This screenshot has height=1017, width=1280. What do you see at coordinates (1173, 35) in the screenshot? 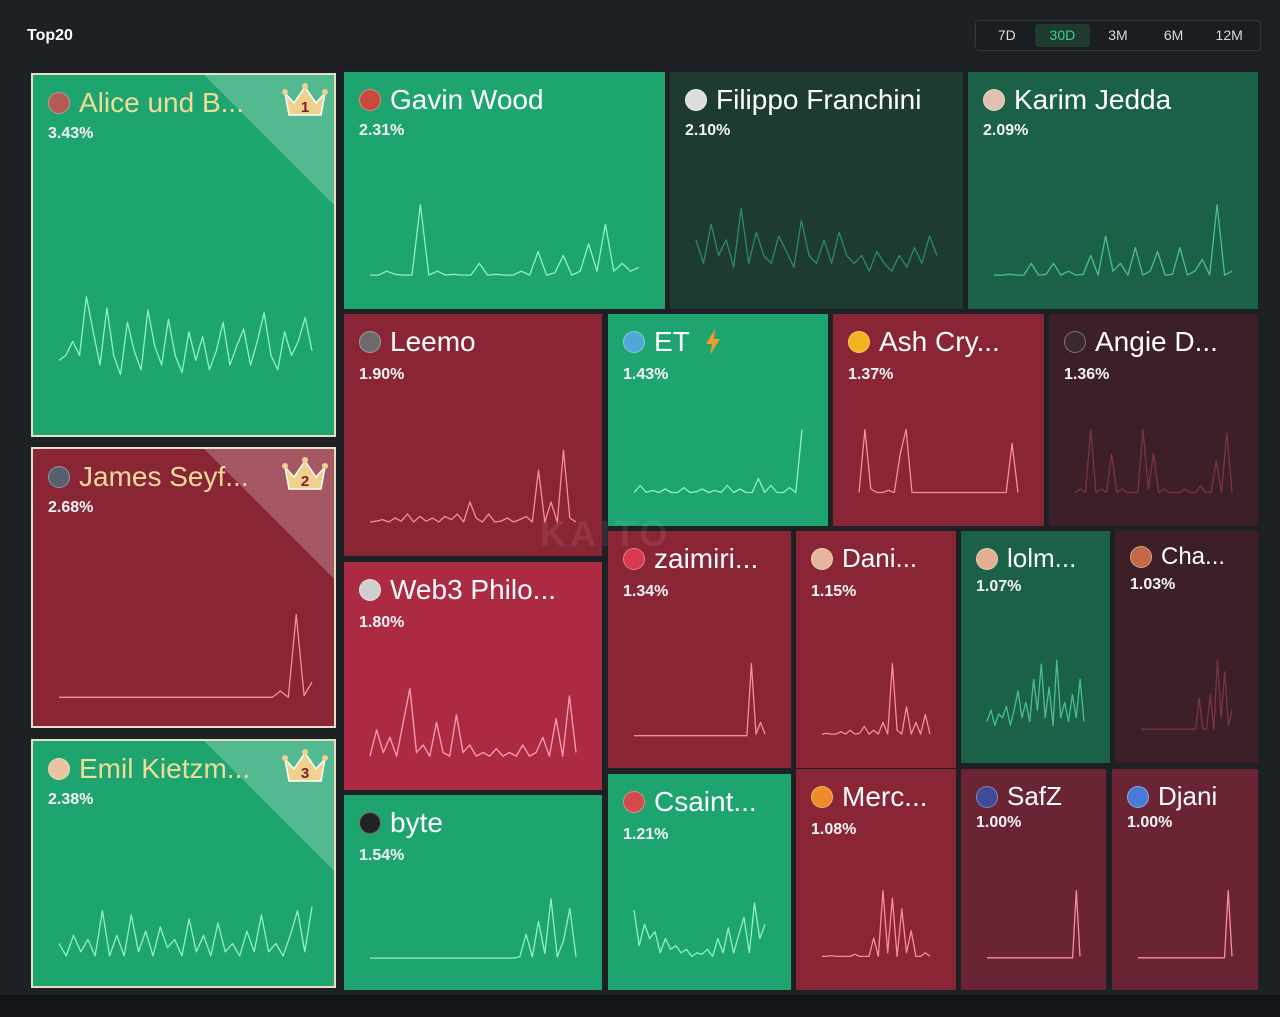
I see `tab-6m: 6M` at bounding box center [1173, 35].